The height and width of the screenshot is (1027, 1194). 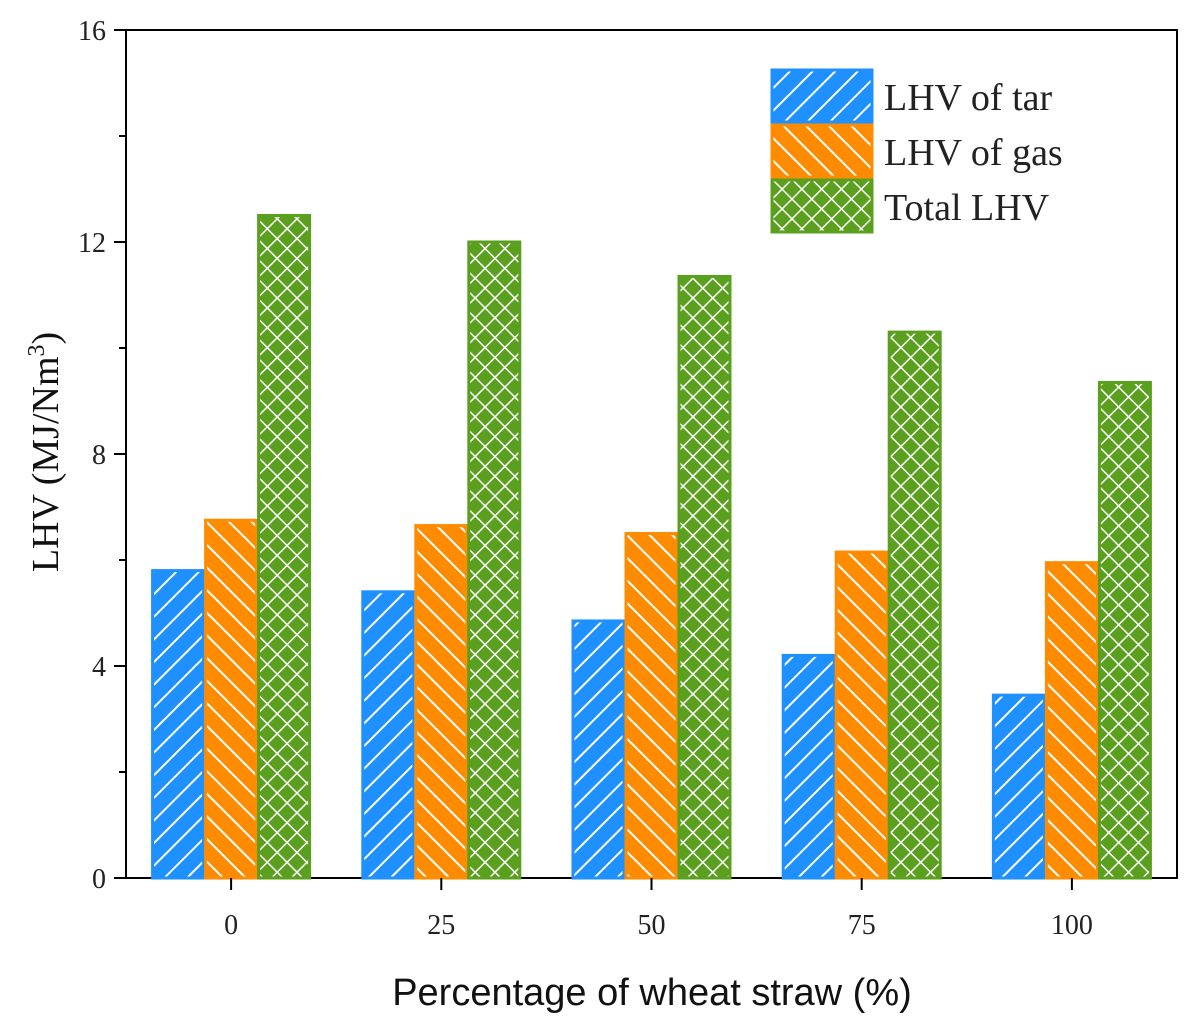 I want to click on y-tick-label: 8, so click(x=99, y=455).